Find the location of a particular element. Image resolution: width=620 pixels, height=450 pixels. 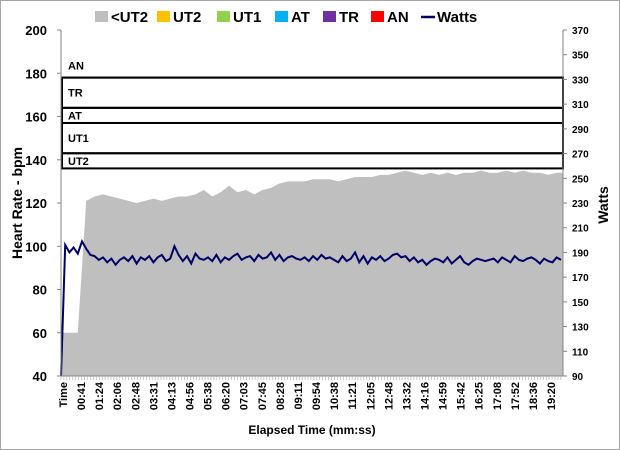

y2-tick-label: 130 is located at coordinates (580, 328).